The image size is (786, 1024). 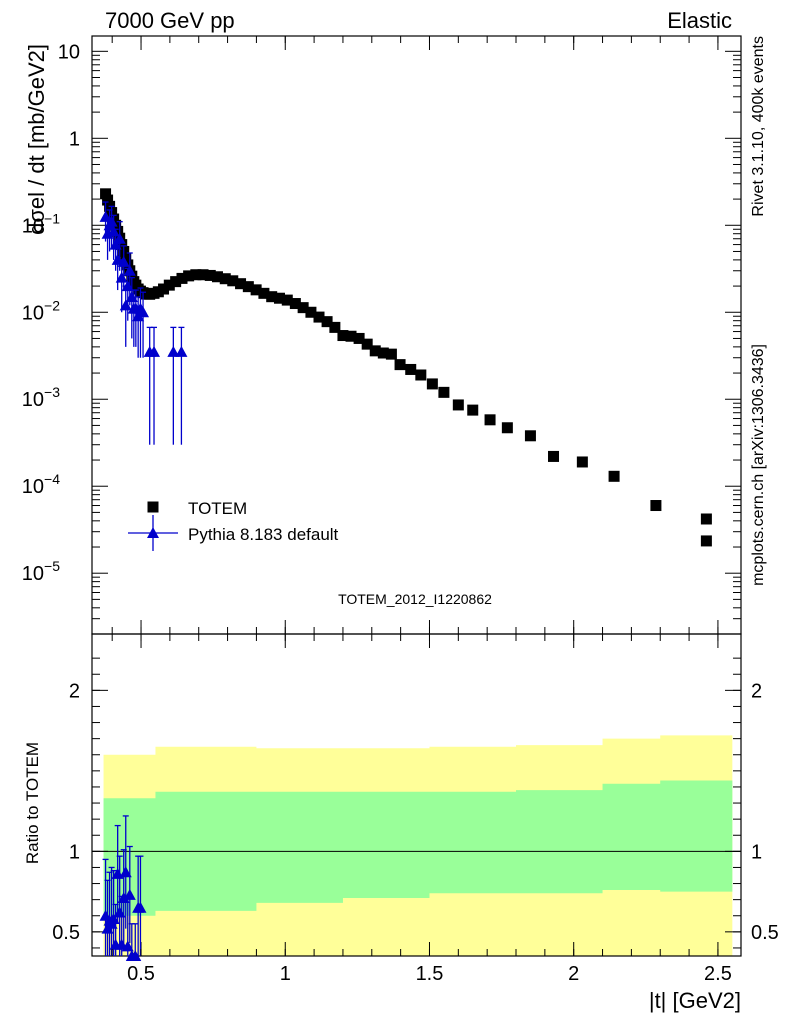 What do you see at coordinates (430, 974) in the screenshot?
I see `x-tick-label: 1.5` at bounding box center [430, 974].